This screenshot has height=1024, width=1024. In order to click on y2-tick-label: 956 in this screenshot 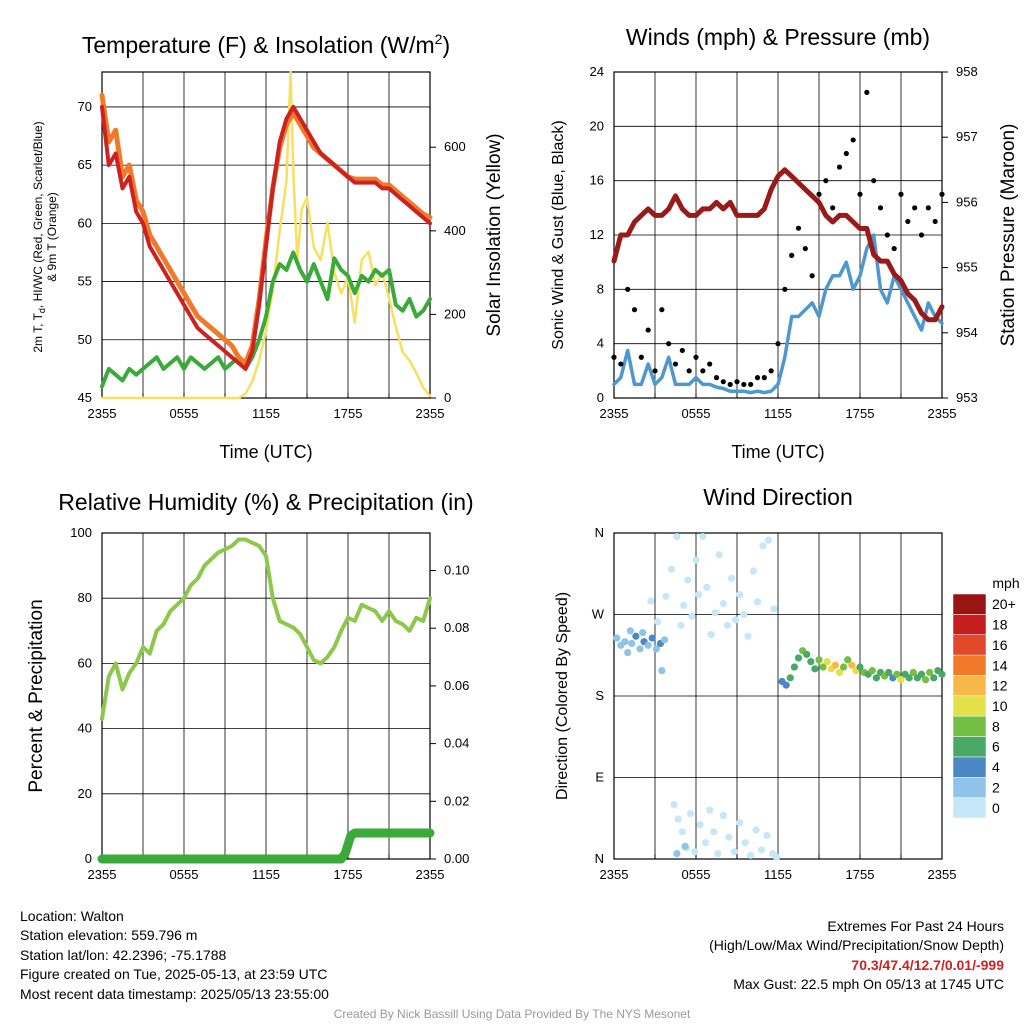, I will do `click(967, 201)`.